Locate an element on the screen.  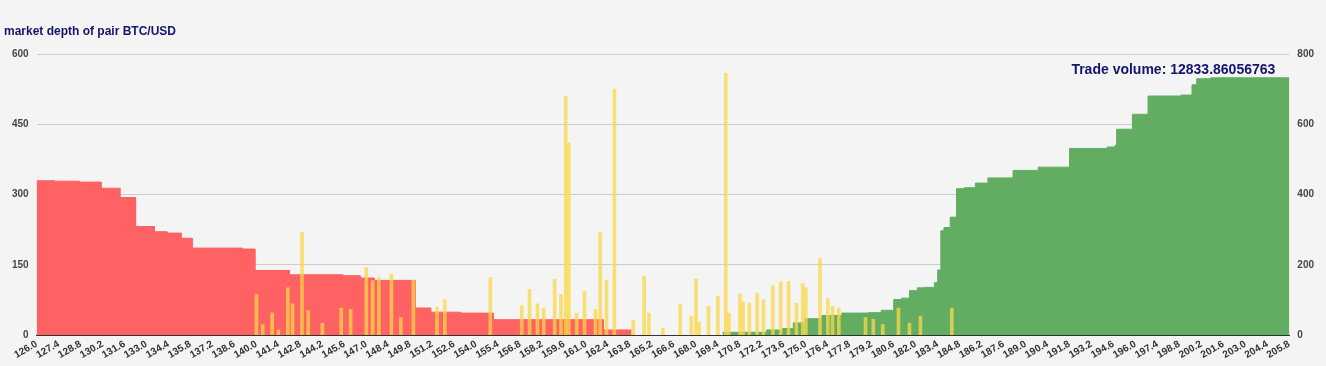
y2-tick-label: 0 is located at coordinates (1300, 334).